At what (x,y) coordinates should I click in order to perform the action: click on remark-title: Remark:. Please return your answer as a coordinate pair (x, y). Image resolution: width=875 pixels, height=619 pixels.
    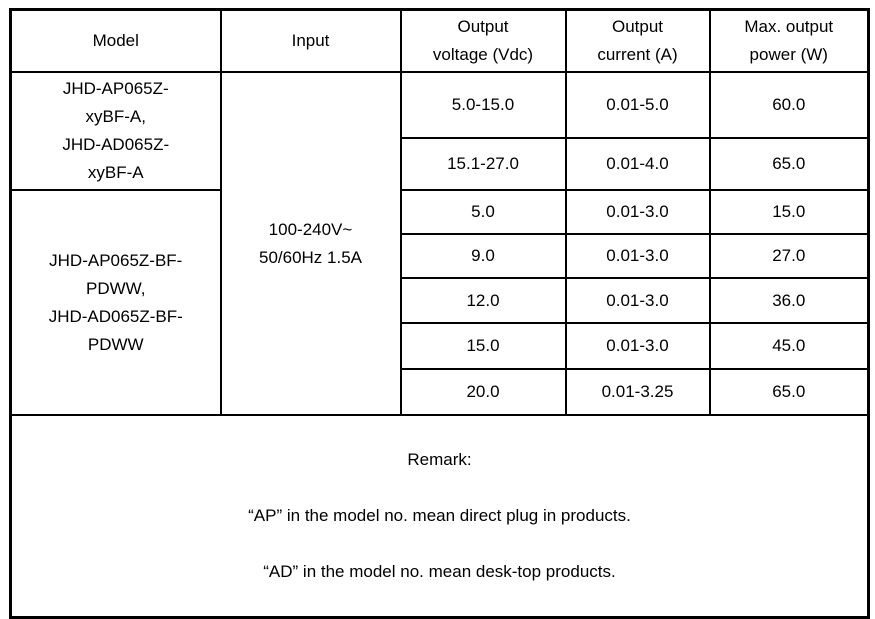
    Looking at the image, I should click on (439, 459).